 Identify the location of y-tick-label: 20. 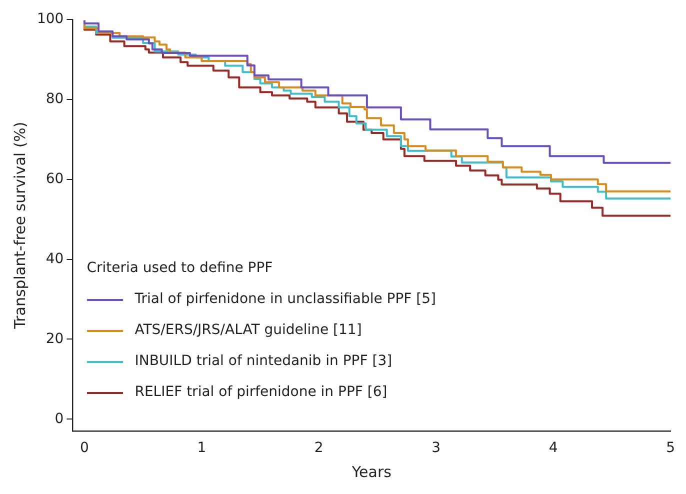
(55, 338).